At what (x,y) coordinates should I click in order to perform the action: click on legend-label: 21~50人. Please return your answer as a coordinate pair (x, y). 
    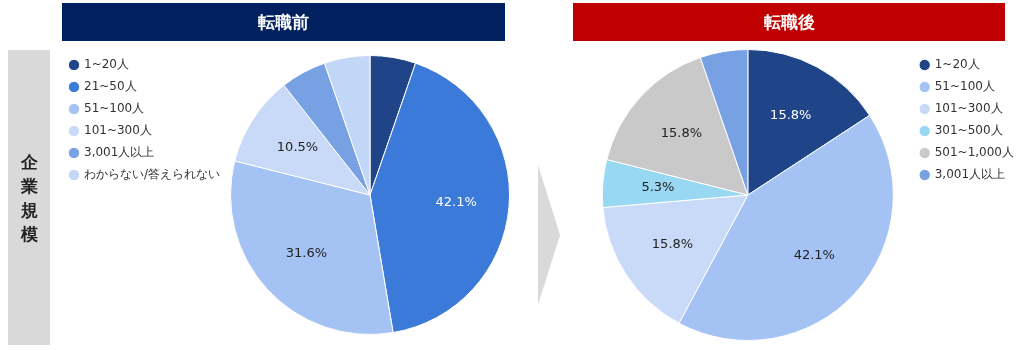
    Looking at the image, I should click on (110, 86).